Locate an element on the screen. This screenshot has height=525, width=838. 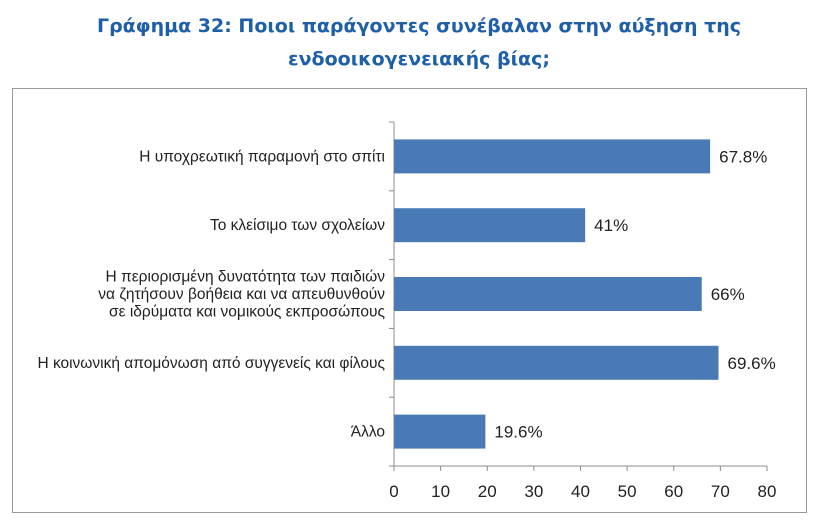
data-label: 69.6% is located at coordinates (752, 363).